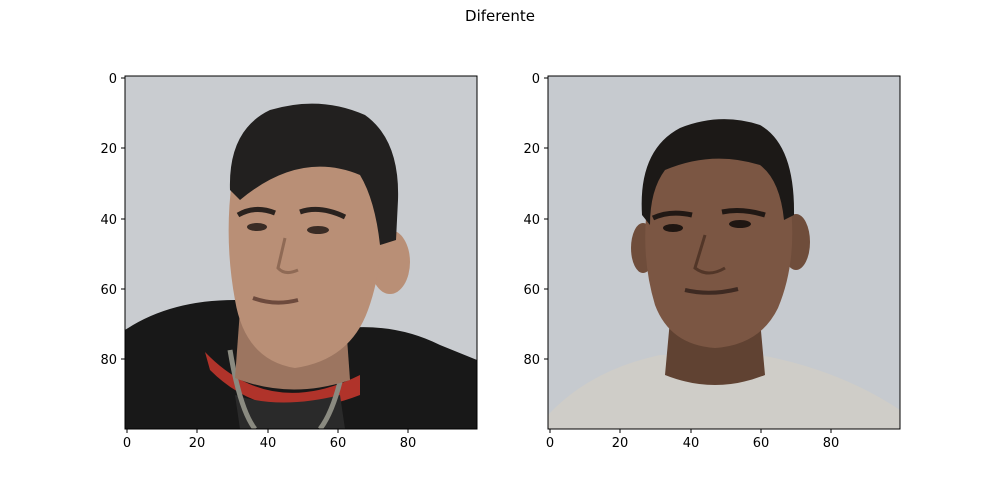 This screenshot has width=1000, height=500. What do you see at coordinates (338, 443) in the screenshot?
I see `left-x-tick-60: 60` at bounding box center [338, 443].